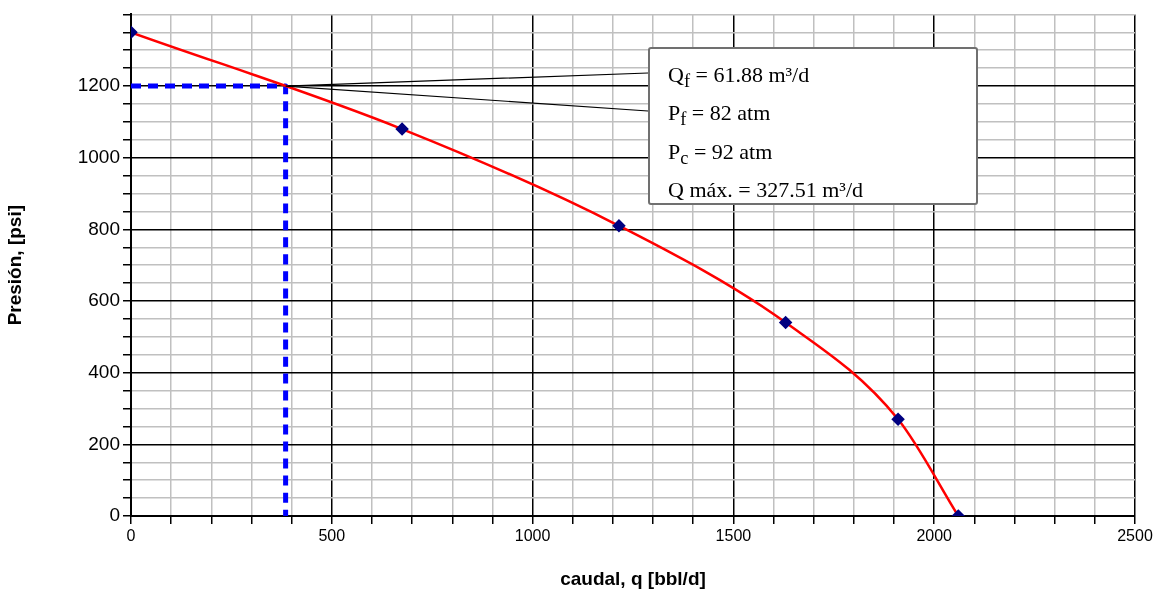 The image size is (1167, 595). Describe the element at coordinates (721, 154) in the screenshot. I see `annotation: P$_{c}$ = 92 atm` at that location.